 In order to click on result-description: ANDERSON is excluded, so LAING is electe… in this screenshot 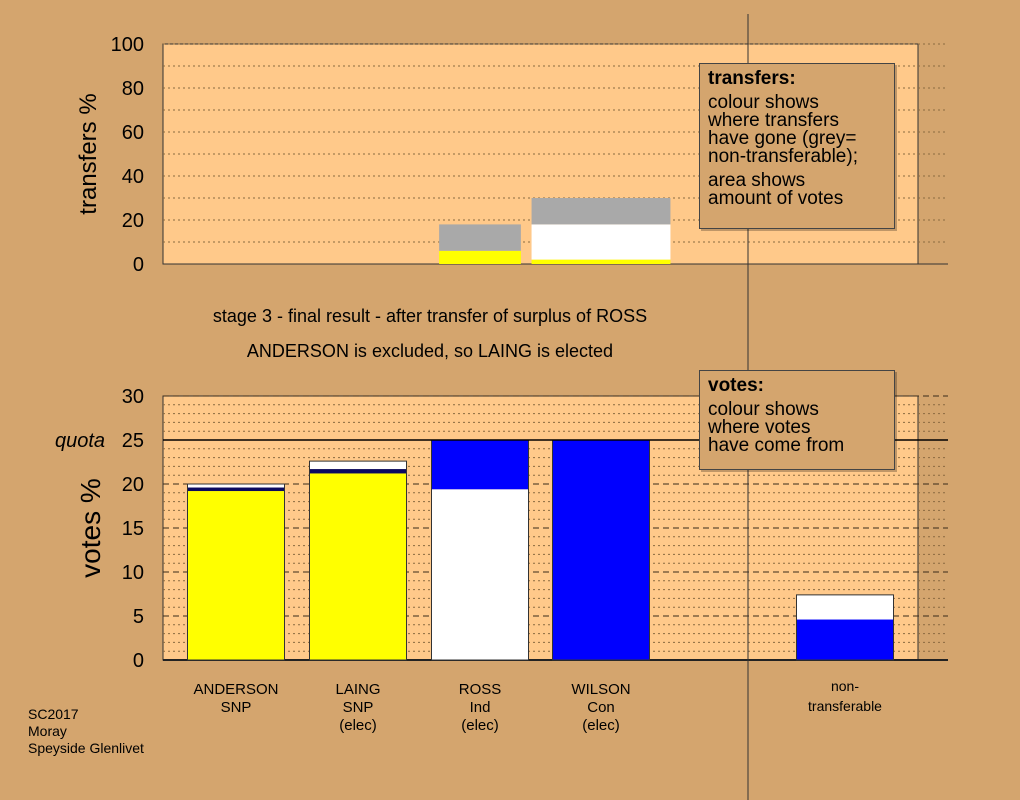, I will do `click(430, 351)`.